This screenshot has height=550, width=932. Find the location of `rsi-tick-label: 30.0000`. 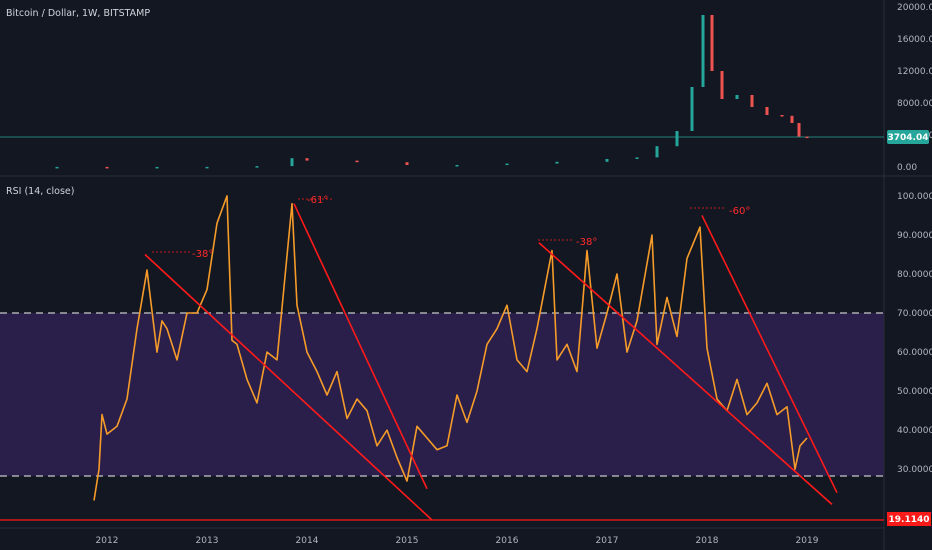

rsi-tick-label: 30.0000 is located at coordinates (914, 470).